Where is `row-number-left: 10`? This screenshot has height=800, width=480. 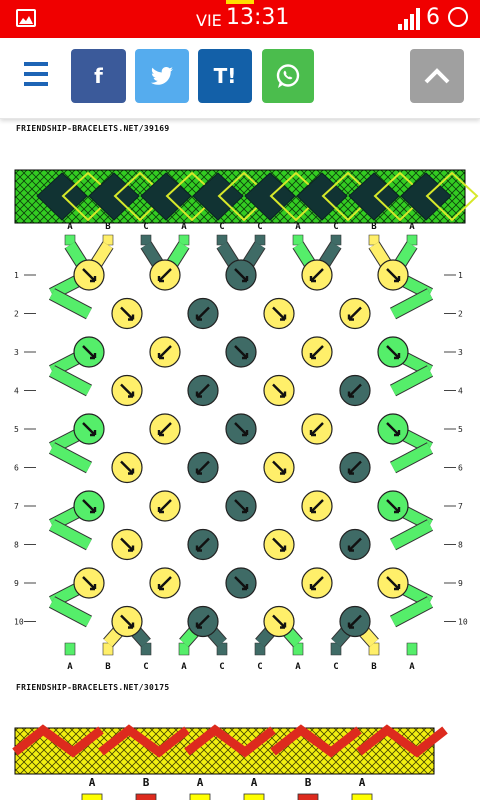 row-number-left: 10 is located at coordinates (19, 622).